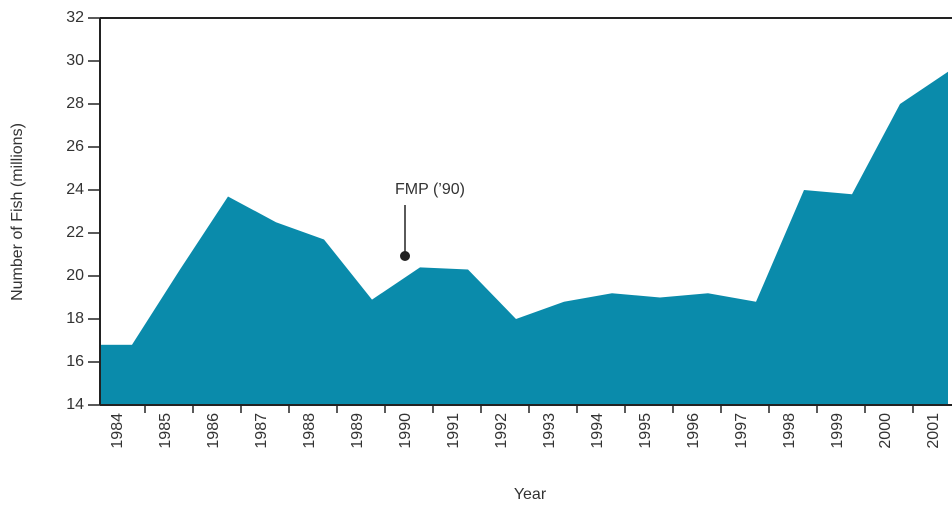  Describe the element at coordinates (75, 361) in the screenshot. I see `y-tick-label: 16` at that location.